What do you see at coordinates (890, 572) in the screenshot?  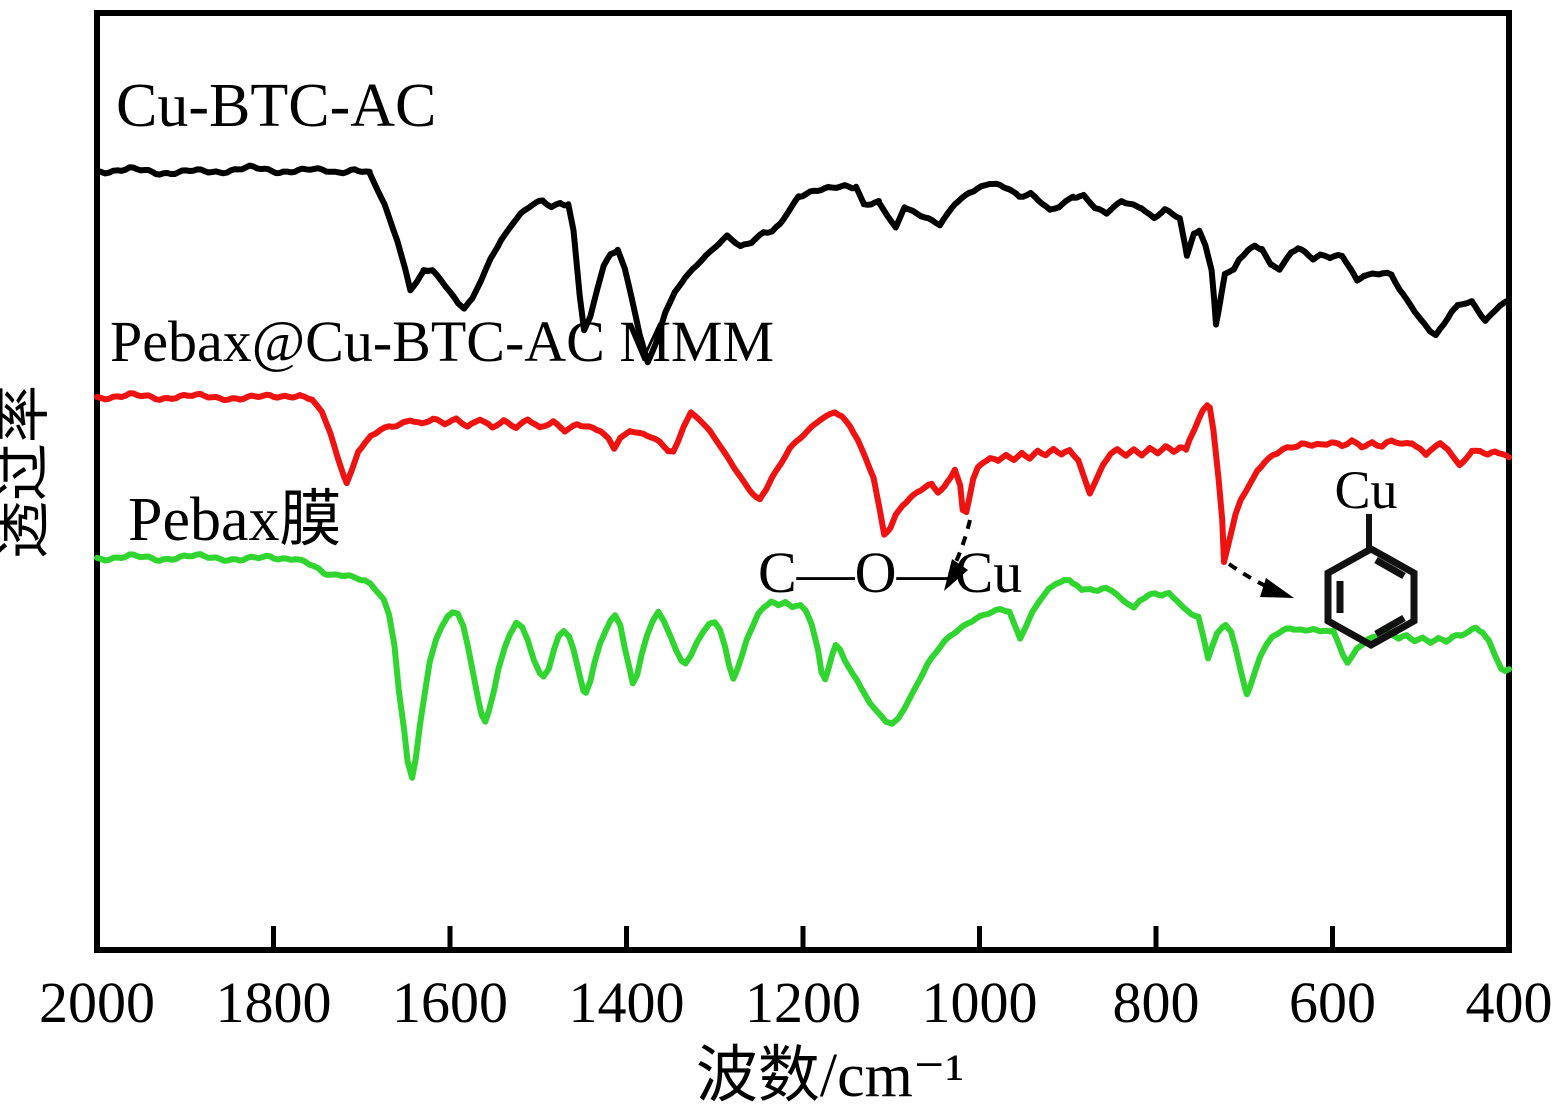 I see `annotation-c-o-cu: C—O—Cu` at bounding box center [890, 572].